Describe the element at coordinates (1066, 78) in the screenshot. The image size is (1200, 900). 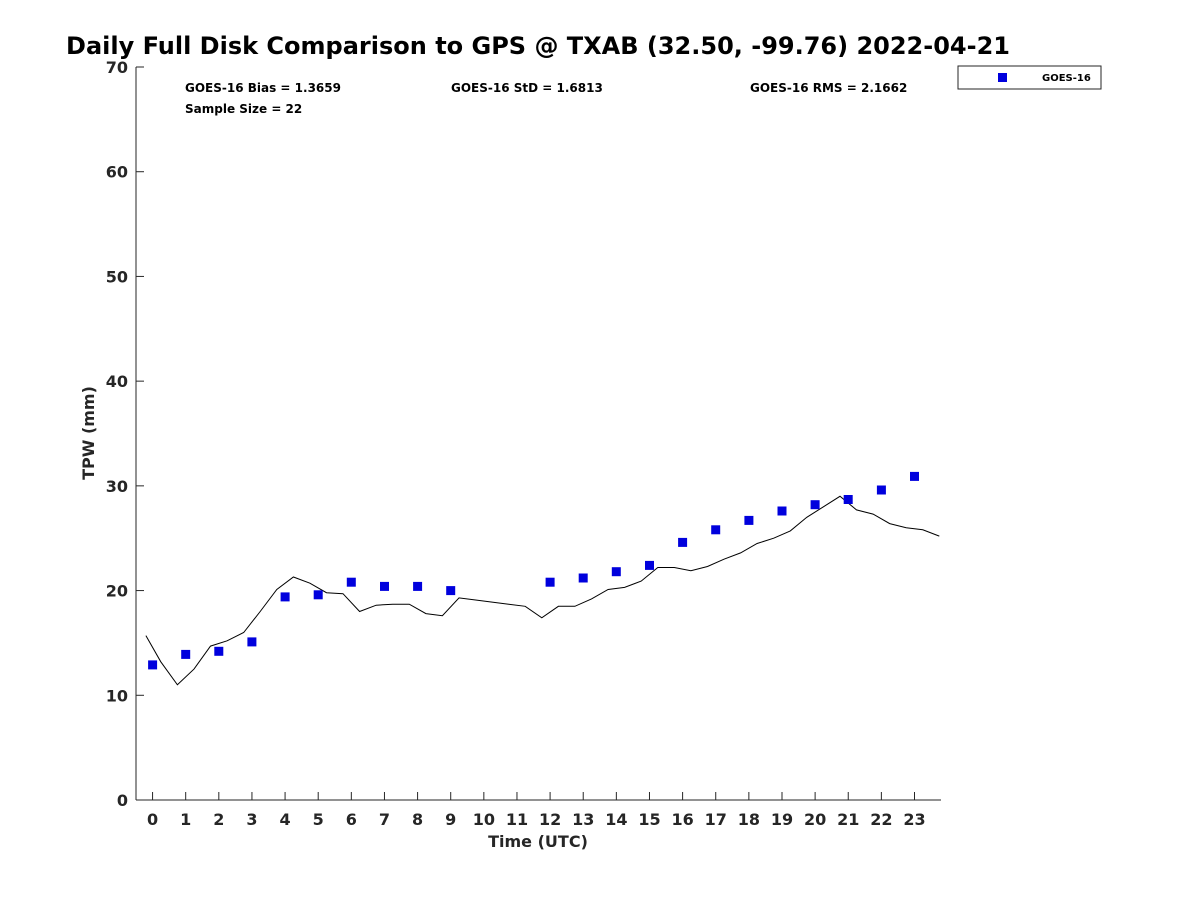
I see `legend-label: GOES-16` at that location.